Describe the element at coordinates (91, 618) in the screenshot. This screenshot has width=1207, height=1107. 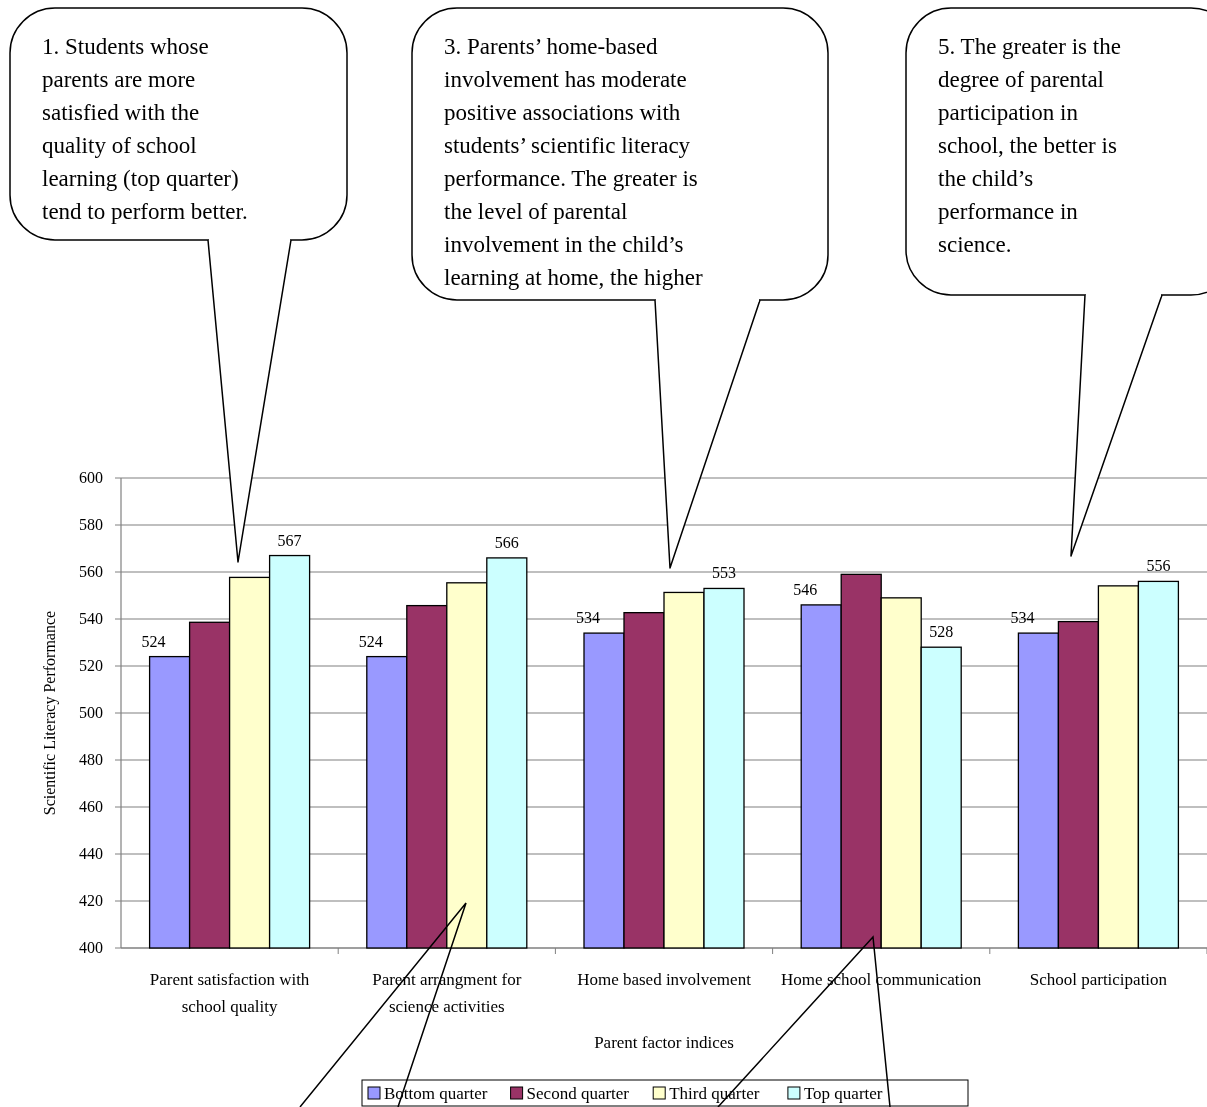
I see `y-tick-label: 540` at that location.